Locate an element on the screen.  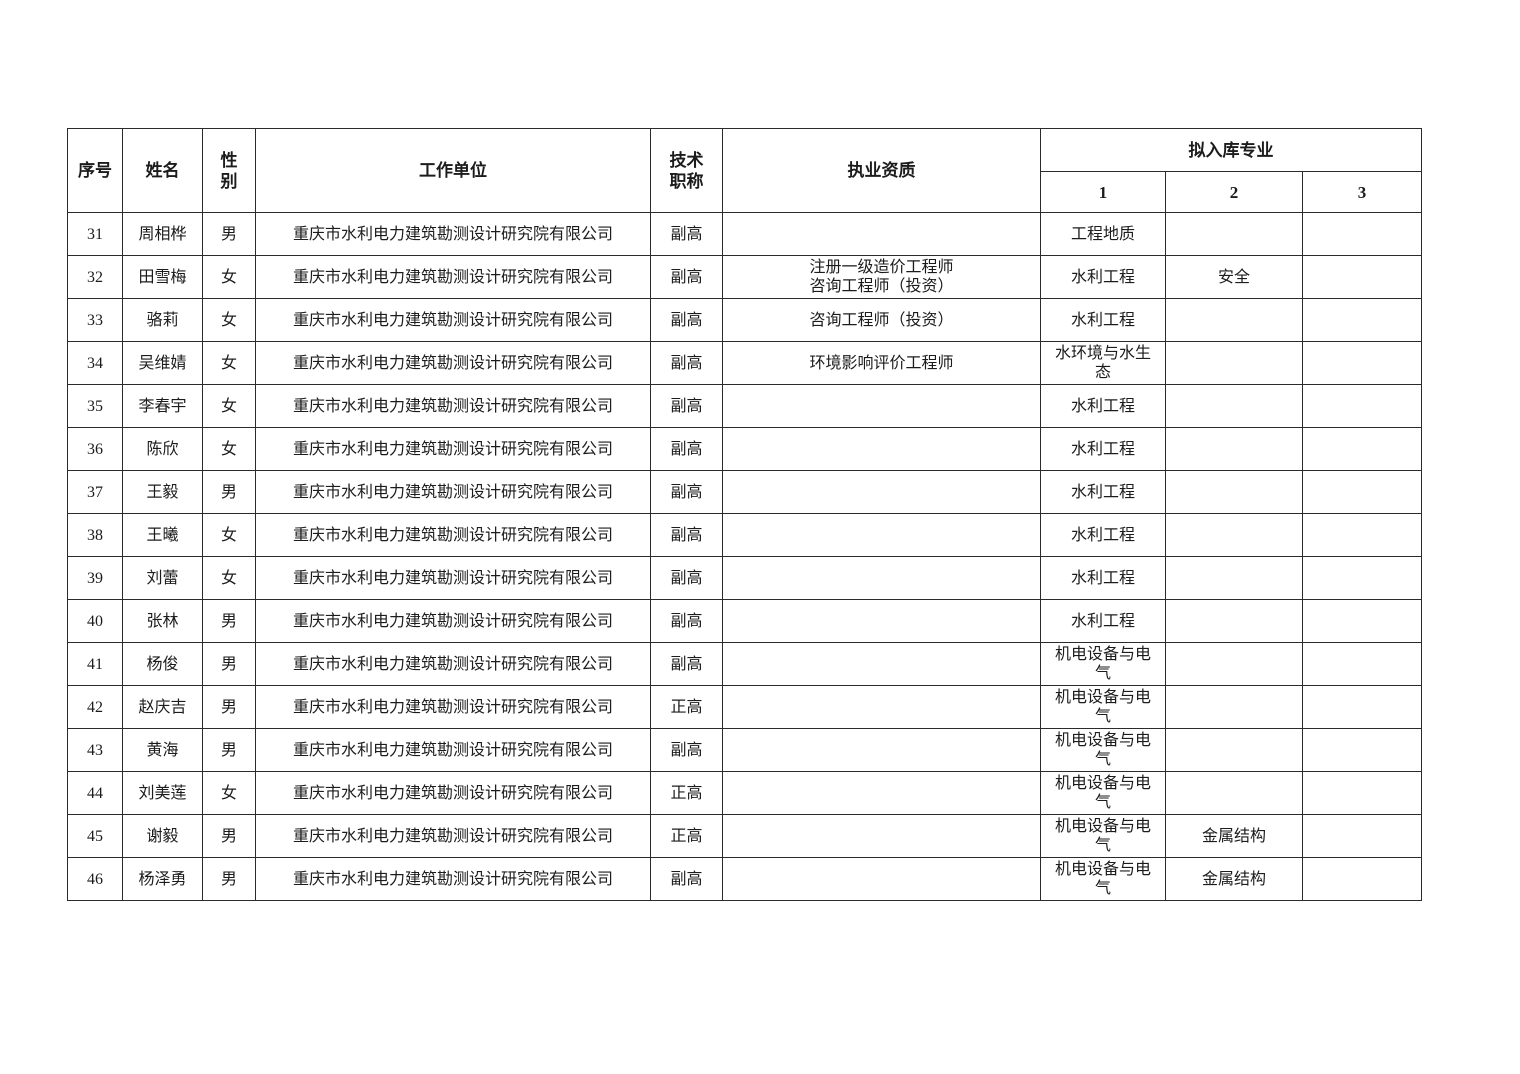
cell-tech-title: 正高 is located at coordinates (686, 836).